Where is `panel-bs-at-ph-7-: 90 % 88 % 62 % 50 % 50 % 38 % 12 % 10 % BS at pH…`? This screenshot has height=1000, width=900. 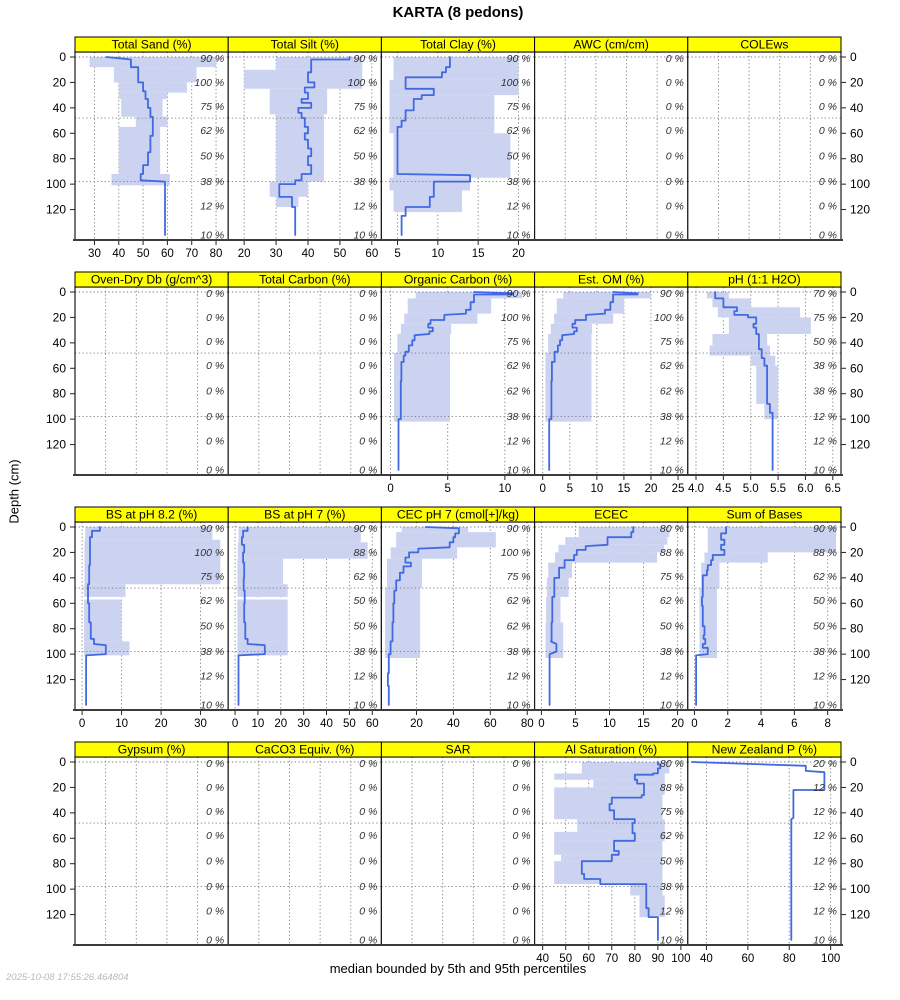
panel-bs-at-ph-7-: 90 % 88 % 62 % 50 % 50 % 38 % 12 % 10 % BS at pH… is located at coordinates (304, 618).